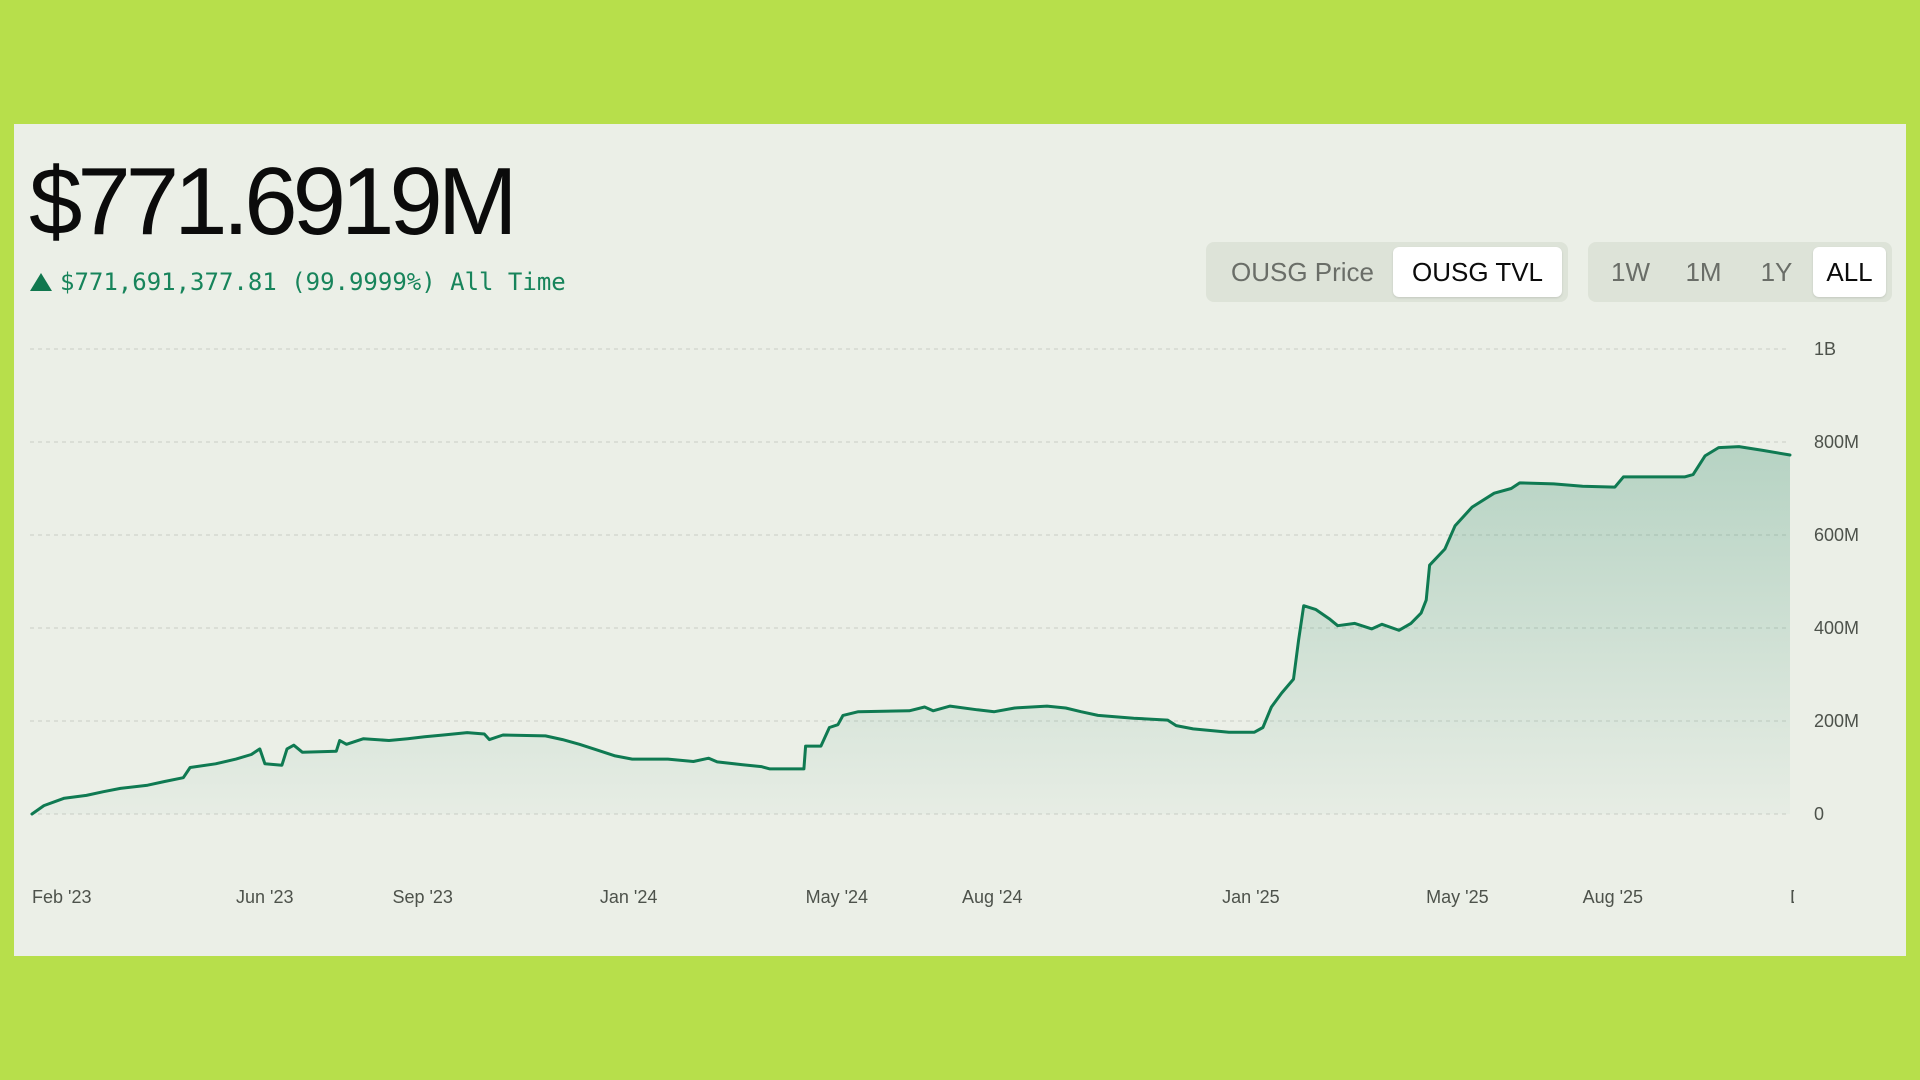 This screenshot has width=1920, height=1080. I want to click on triangle-up-icon, so click(41, 282).